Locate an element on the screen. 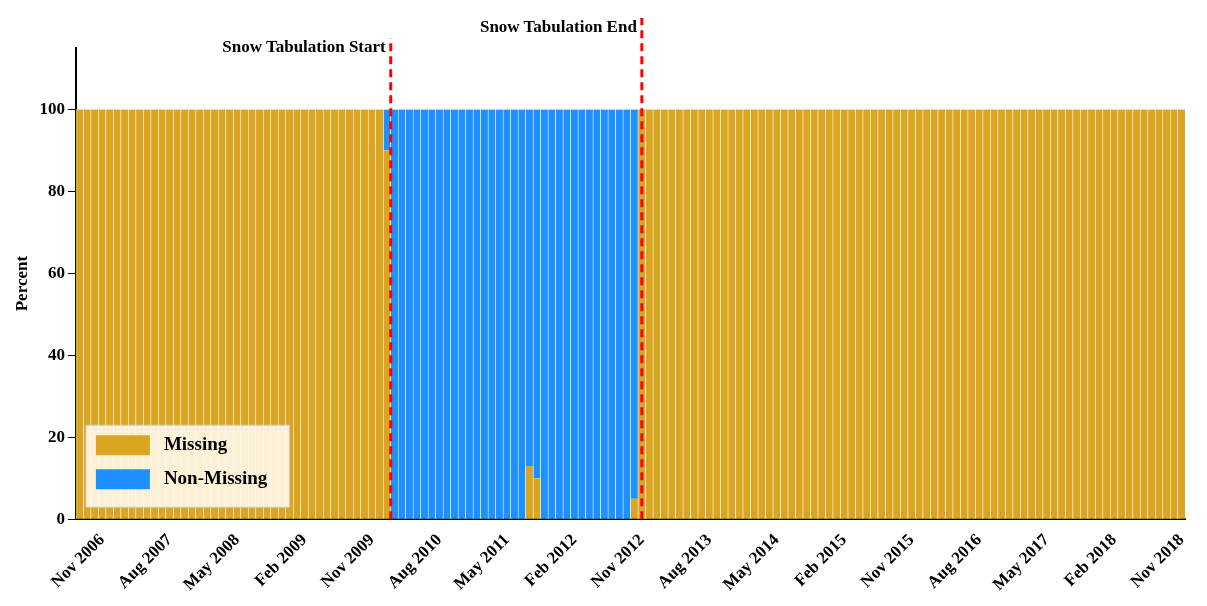  y-tick-label: 80 is located at coordinates (56, 190).